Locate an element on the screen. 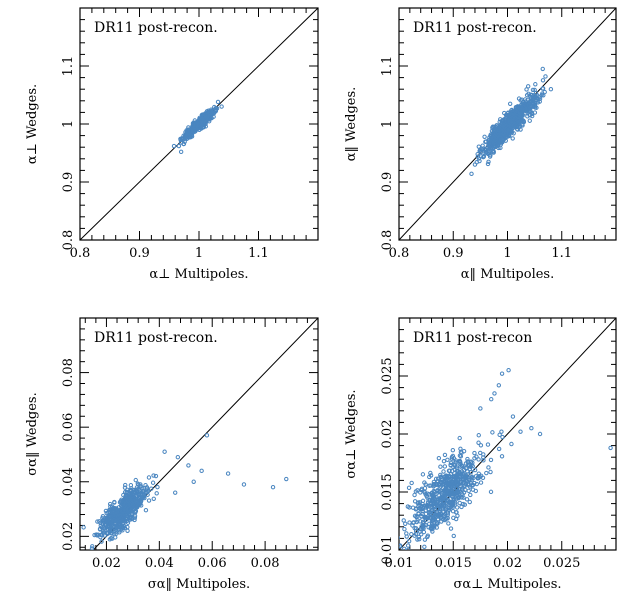  y-axis-label: α‖ Wedges. is located at coordinates (351, 124).